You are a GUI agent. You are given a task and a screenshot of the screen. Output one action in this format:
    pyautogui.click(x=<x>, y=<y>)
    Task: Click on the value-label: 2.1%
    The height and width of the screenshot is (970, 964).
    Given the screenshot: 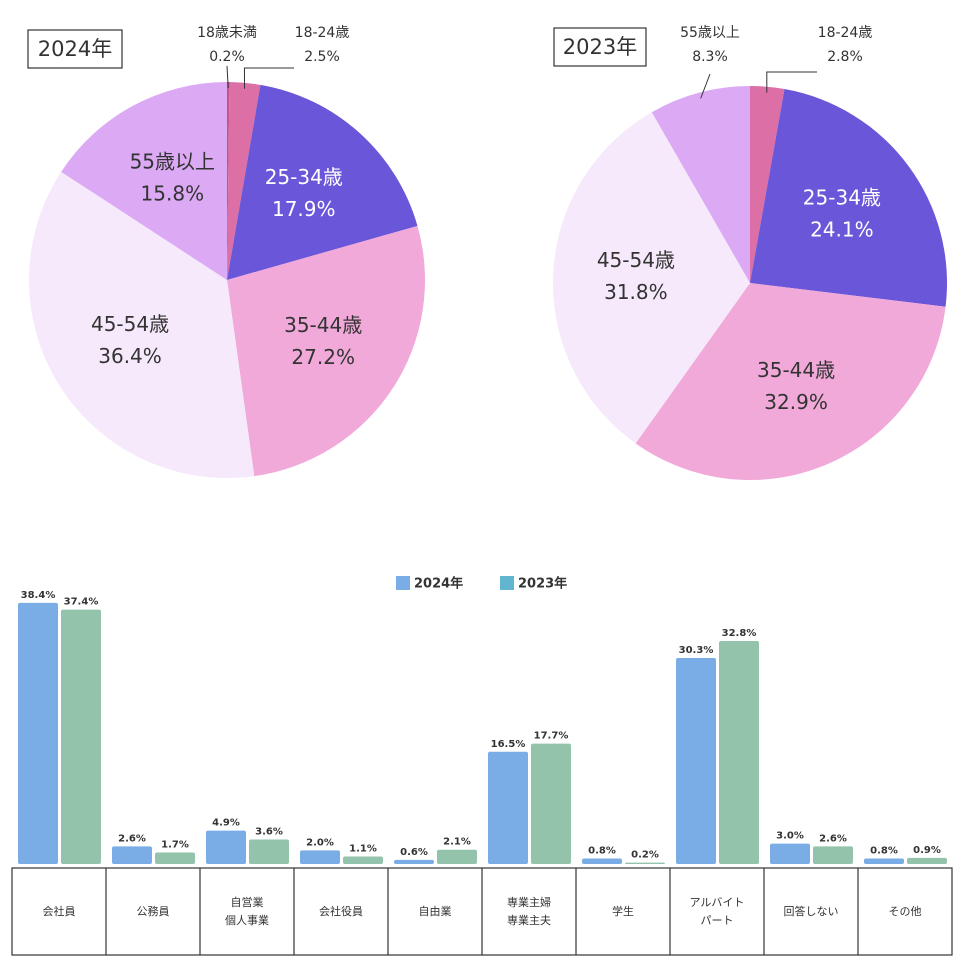 What is the action you would take?
    pyautogui.click(x=457, y=842)
    